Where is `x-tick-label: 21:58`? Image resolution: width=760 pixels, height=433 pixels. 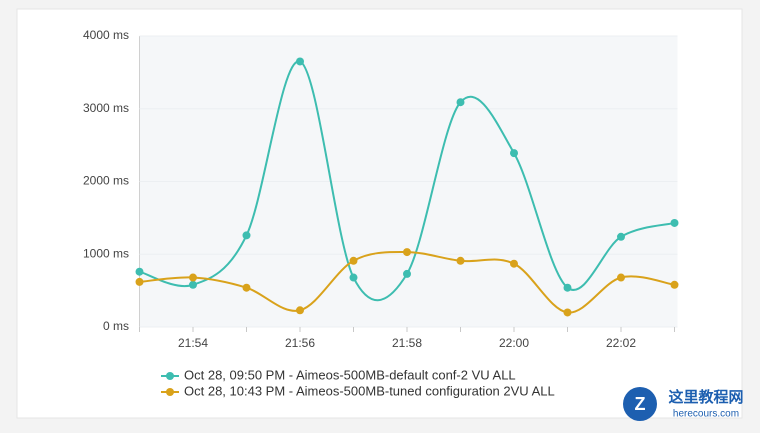
x-tick-label: 21:58 is located at coordinates (407, 343).